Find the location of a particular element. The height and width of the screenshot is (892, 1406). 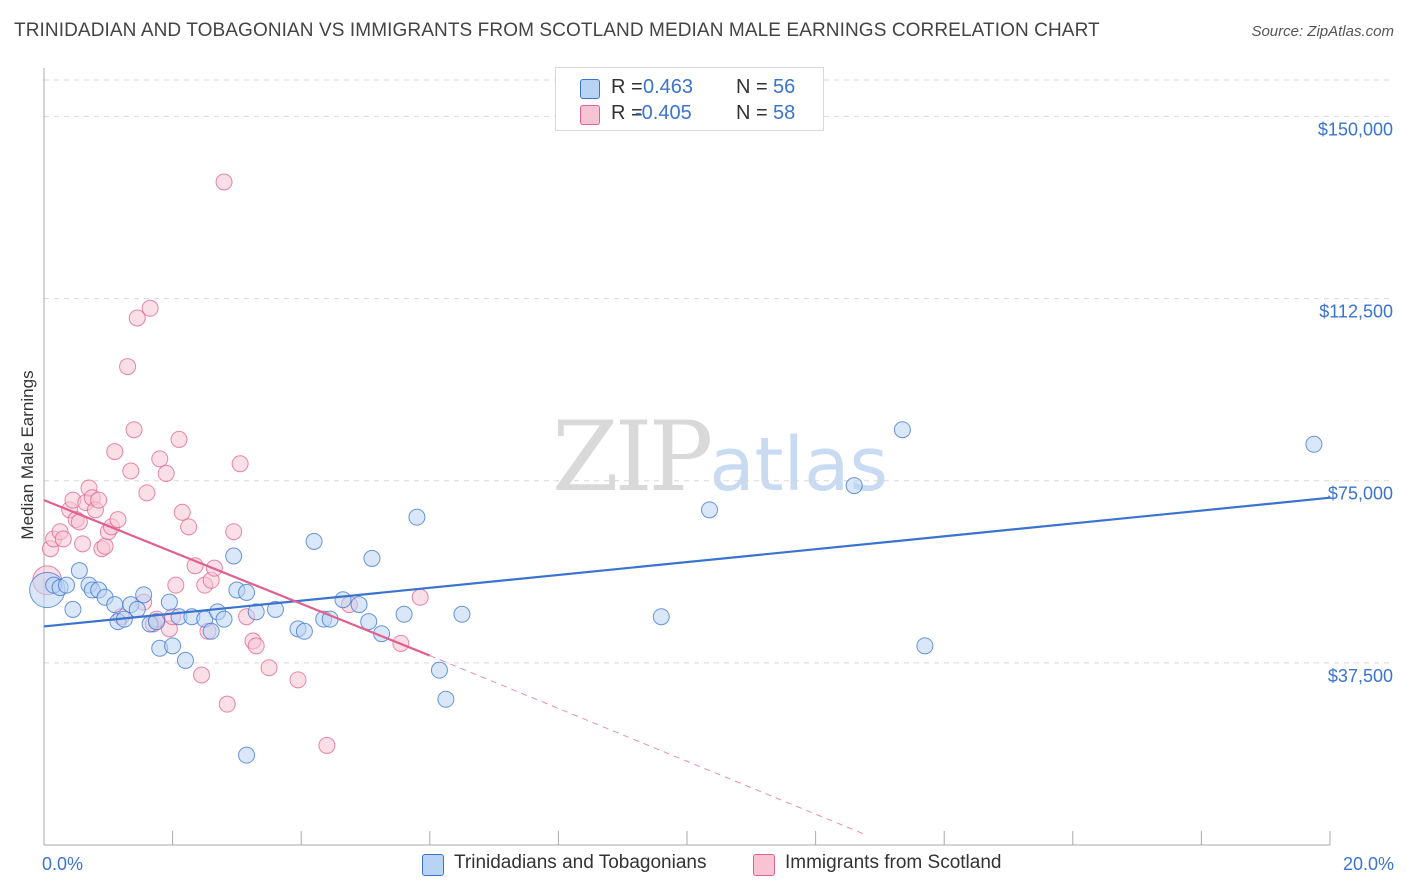

n-value: 58 is located at coordinates (784, 113).